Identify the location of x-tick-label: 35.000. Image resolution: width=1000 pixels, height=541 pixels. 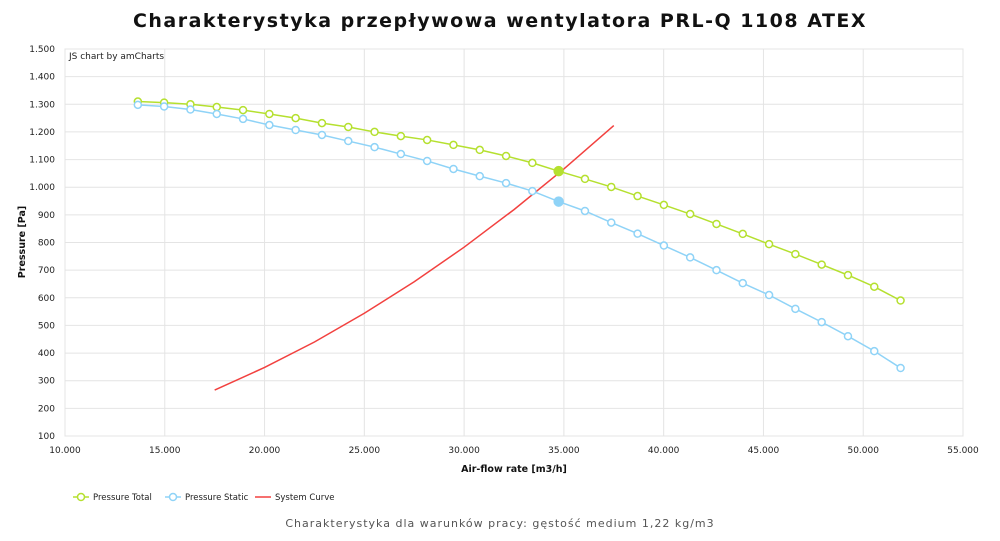
(564, 451).